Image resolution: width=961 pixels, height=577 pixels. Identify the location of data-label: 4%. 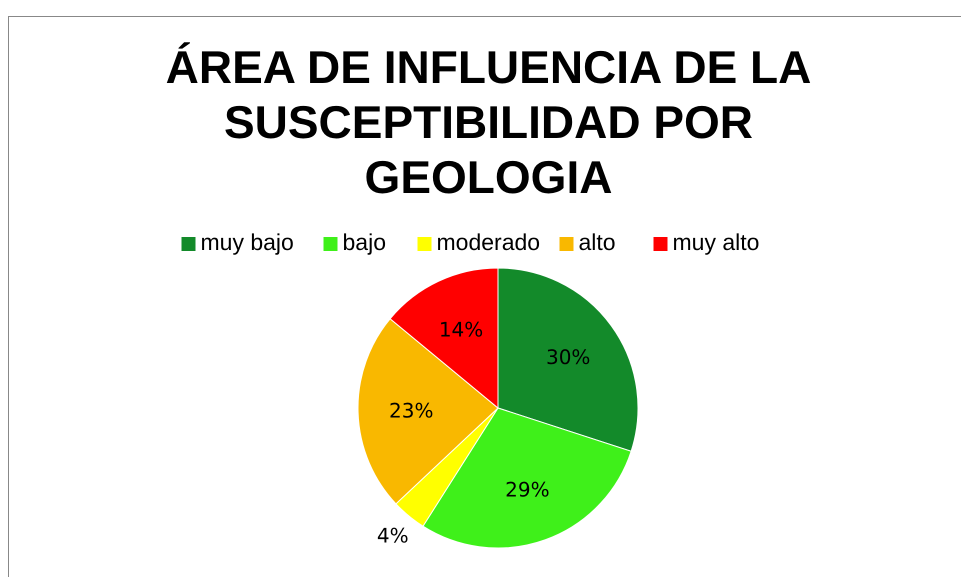
(392, 535).